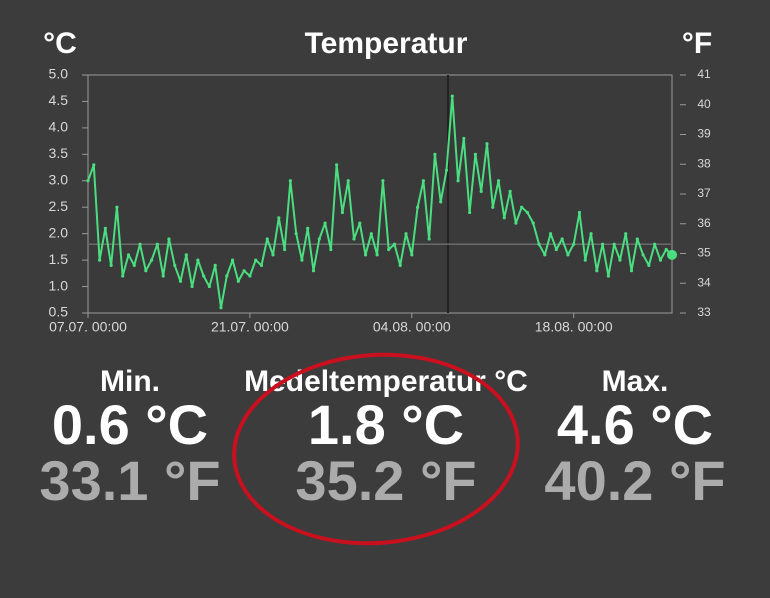  Describe the element at coordinates (704, 163) in the screenshot. I see `y2-tick-label: 38` at that location.